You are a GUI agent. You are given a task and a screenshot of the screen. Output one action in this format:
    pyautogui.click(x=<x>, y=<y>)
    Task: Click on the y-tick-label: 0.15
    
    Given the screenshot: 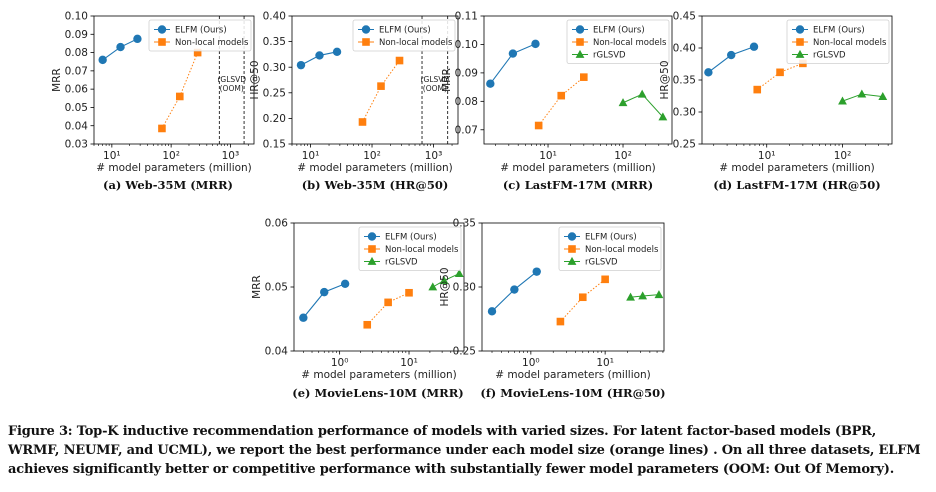 What is the action you would take?
    pyautogui.click(x=274, y=145)
    